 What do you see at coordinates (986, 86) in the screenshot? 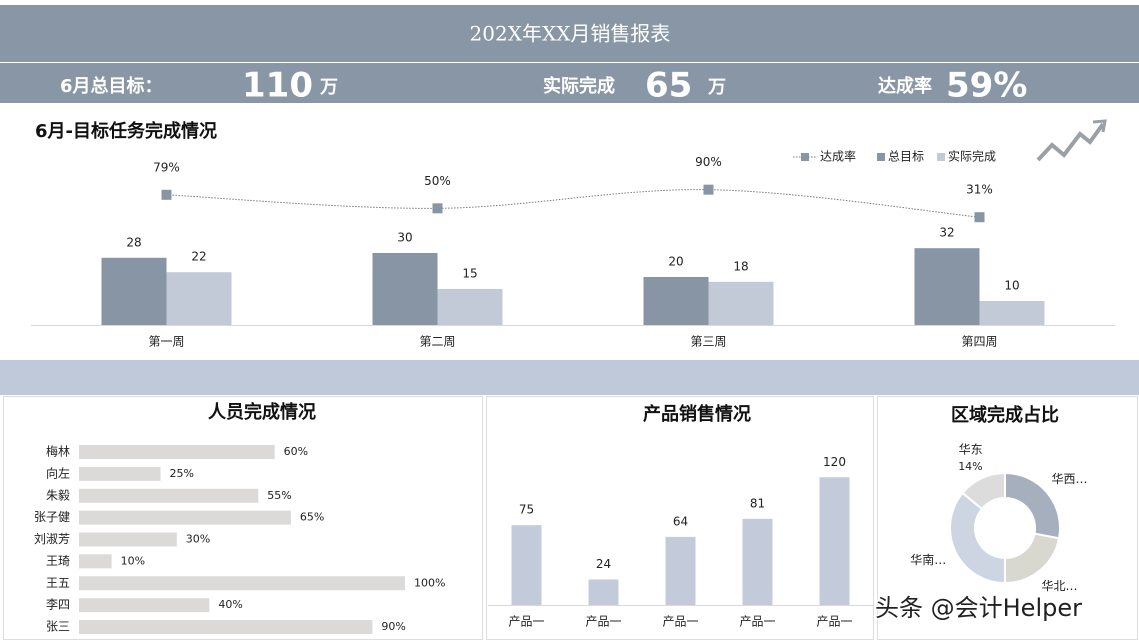
I see `kpi-value: 59%` at bounding box center [986, 86].